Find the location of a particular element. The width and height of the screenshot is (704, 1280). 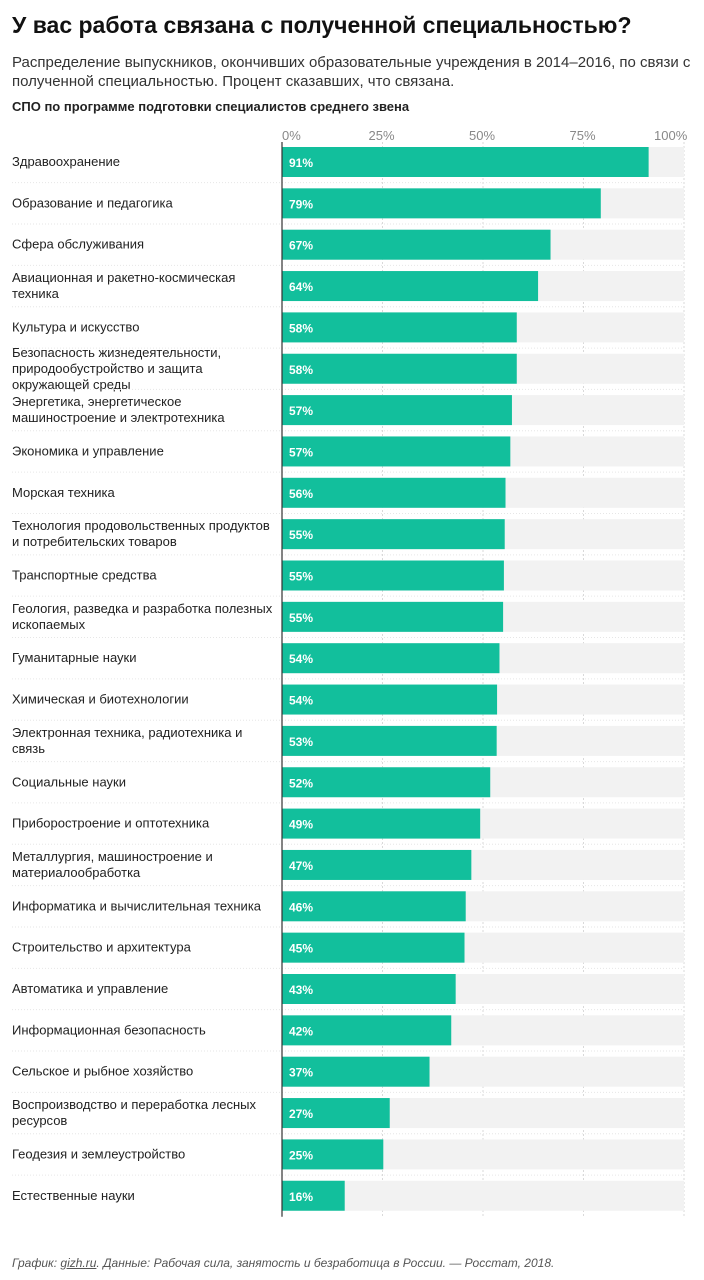

category-label: Химическая и биотехнологии is located at coordinates (100, 699).